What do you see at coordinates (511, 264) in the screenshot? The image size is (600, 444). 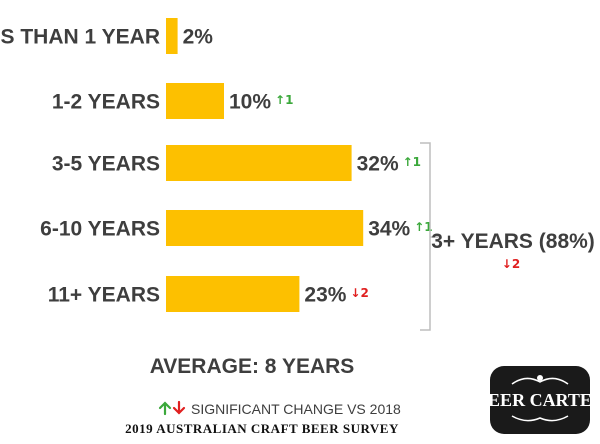 I see `group-change-mark: ↓2` at bounding box center [511, 264].